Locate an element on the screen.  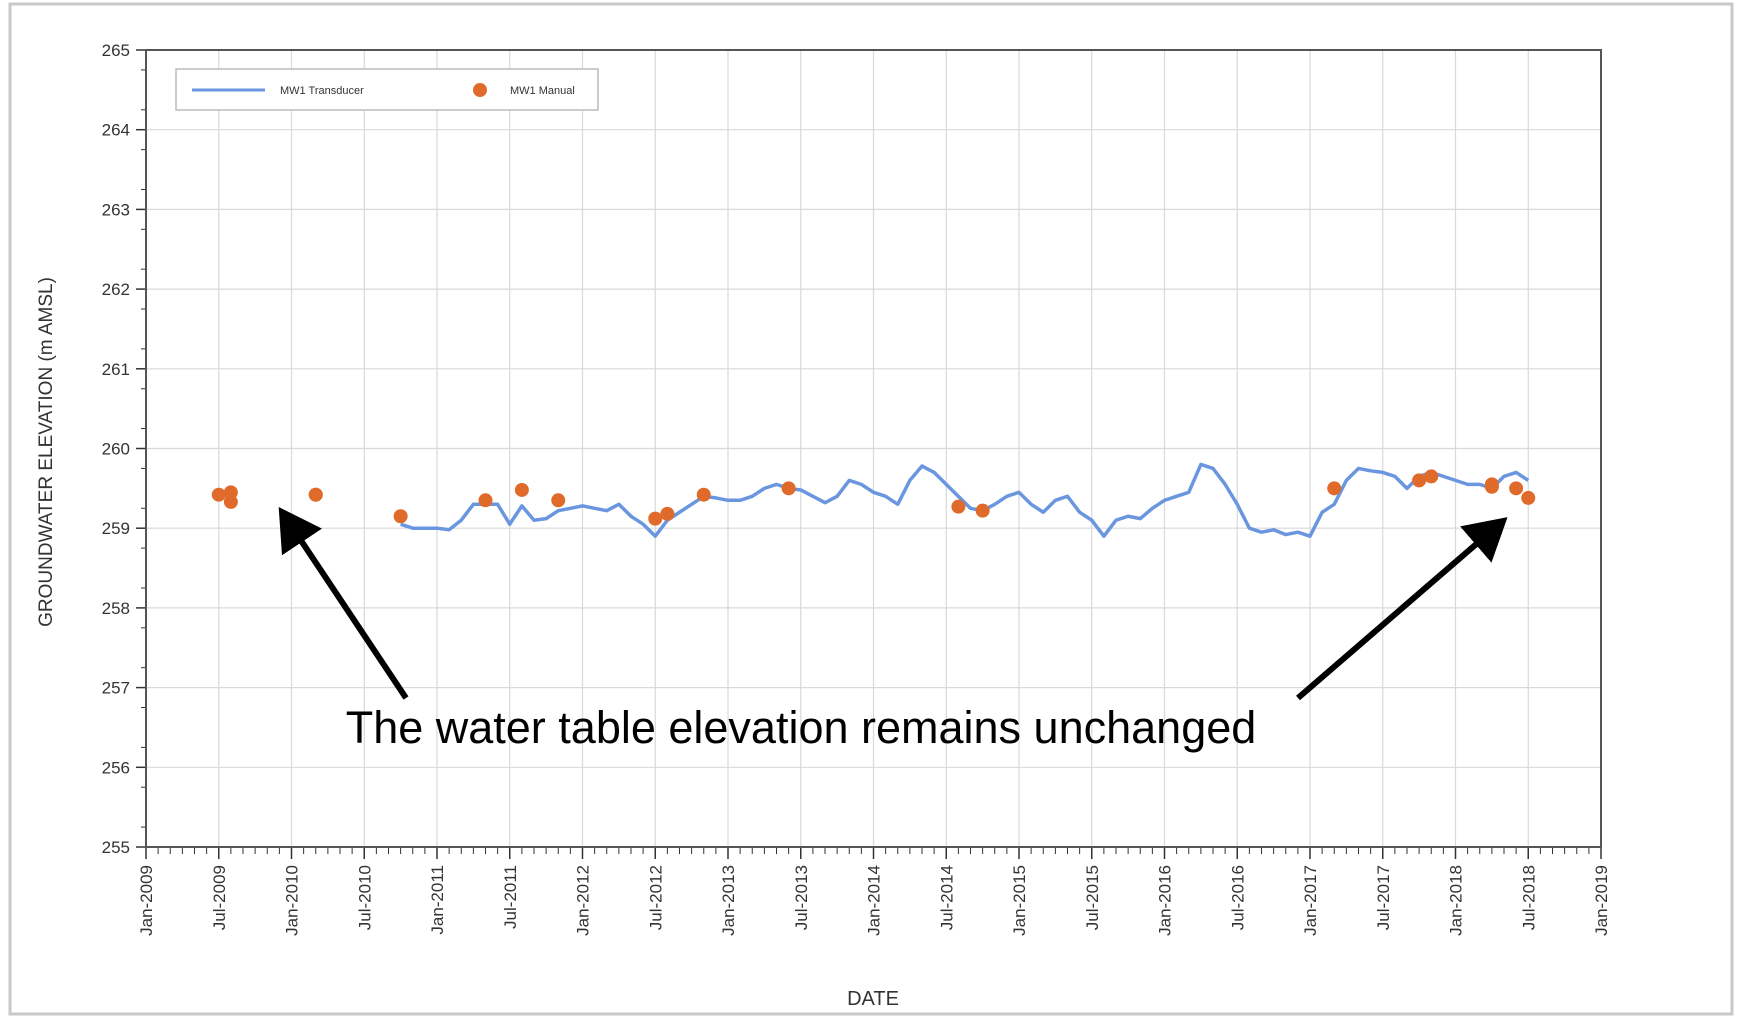
y-tick-label: 257 is located at coordinates (116, 688).